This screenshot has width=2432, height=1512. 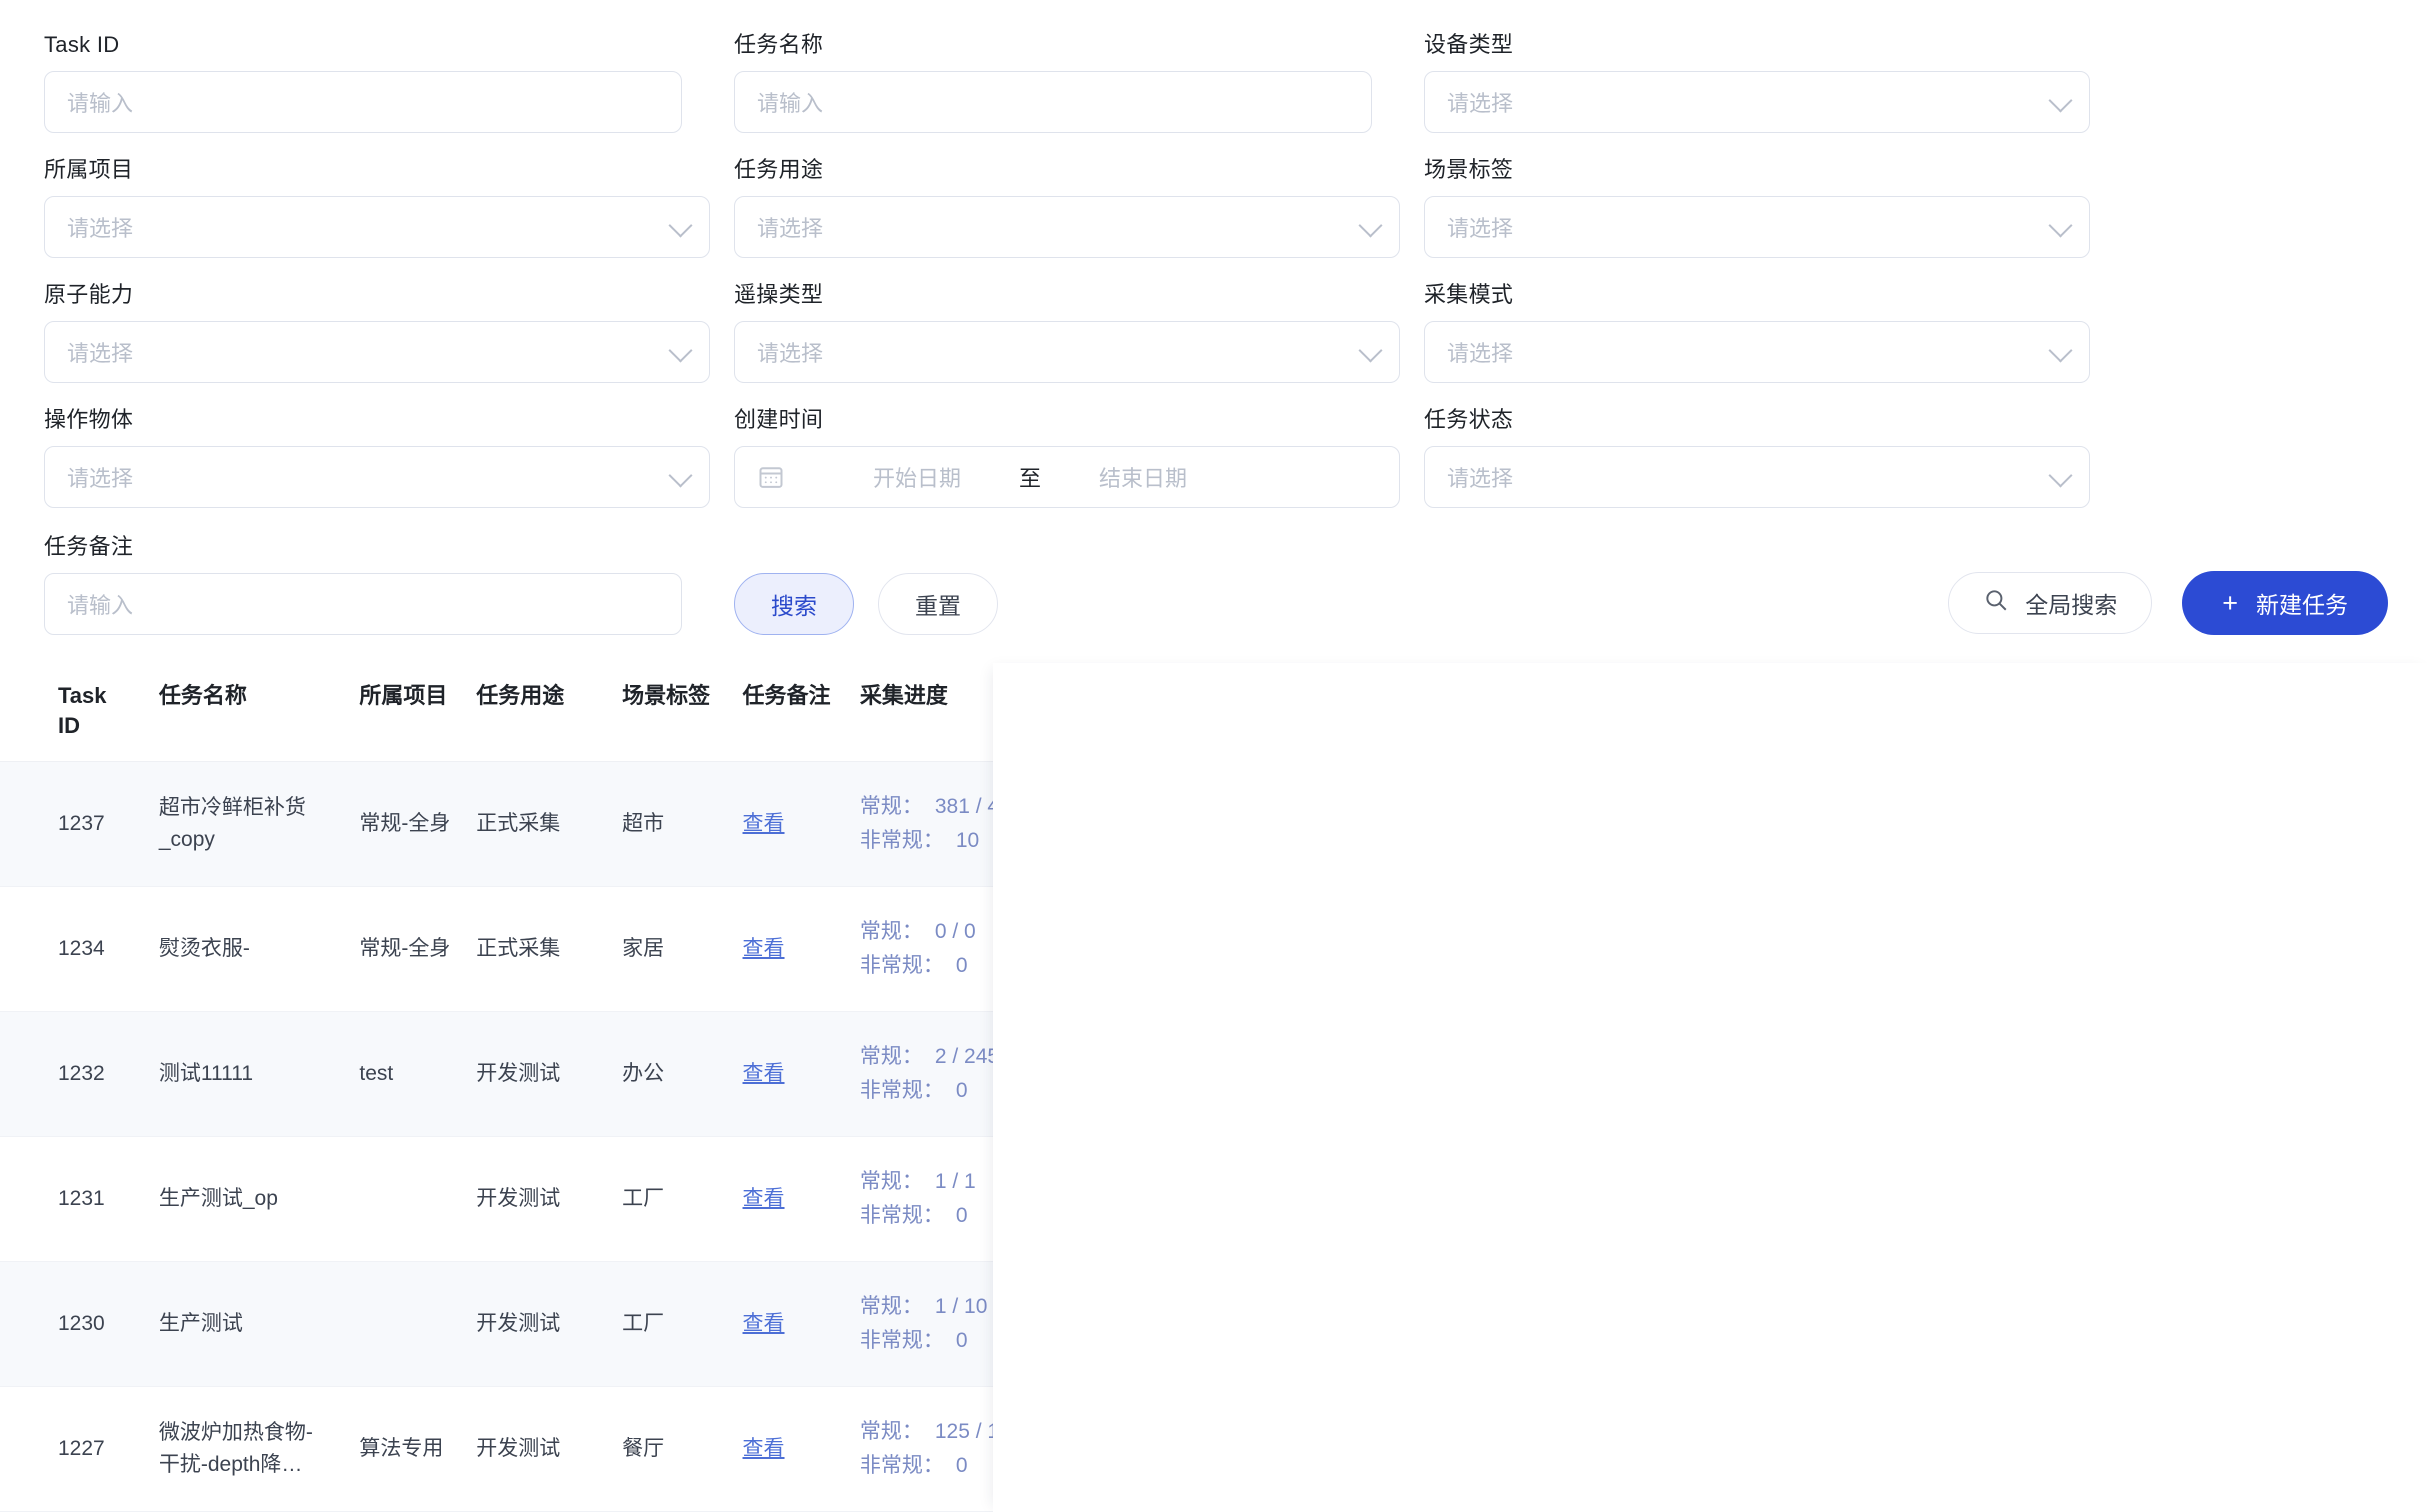 What do you see at coordinates (2060, 475) in the screenshot?
I see `chevron-down-icon` at bounding box center [2060, 475].